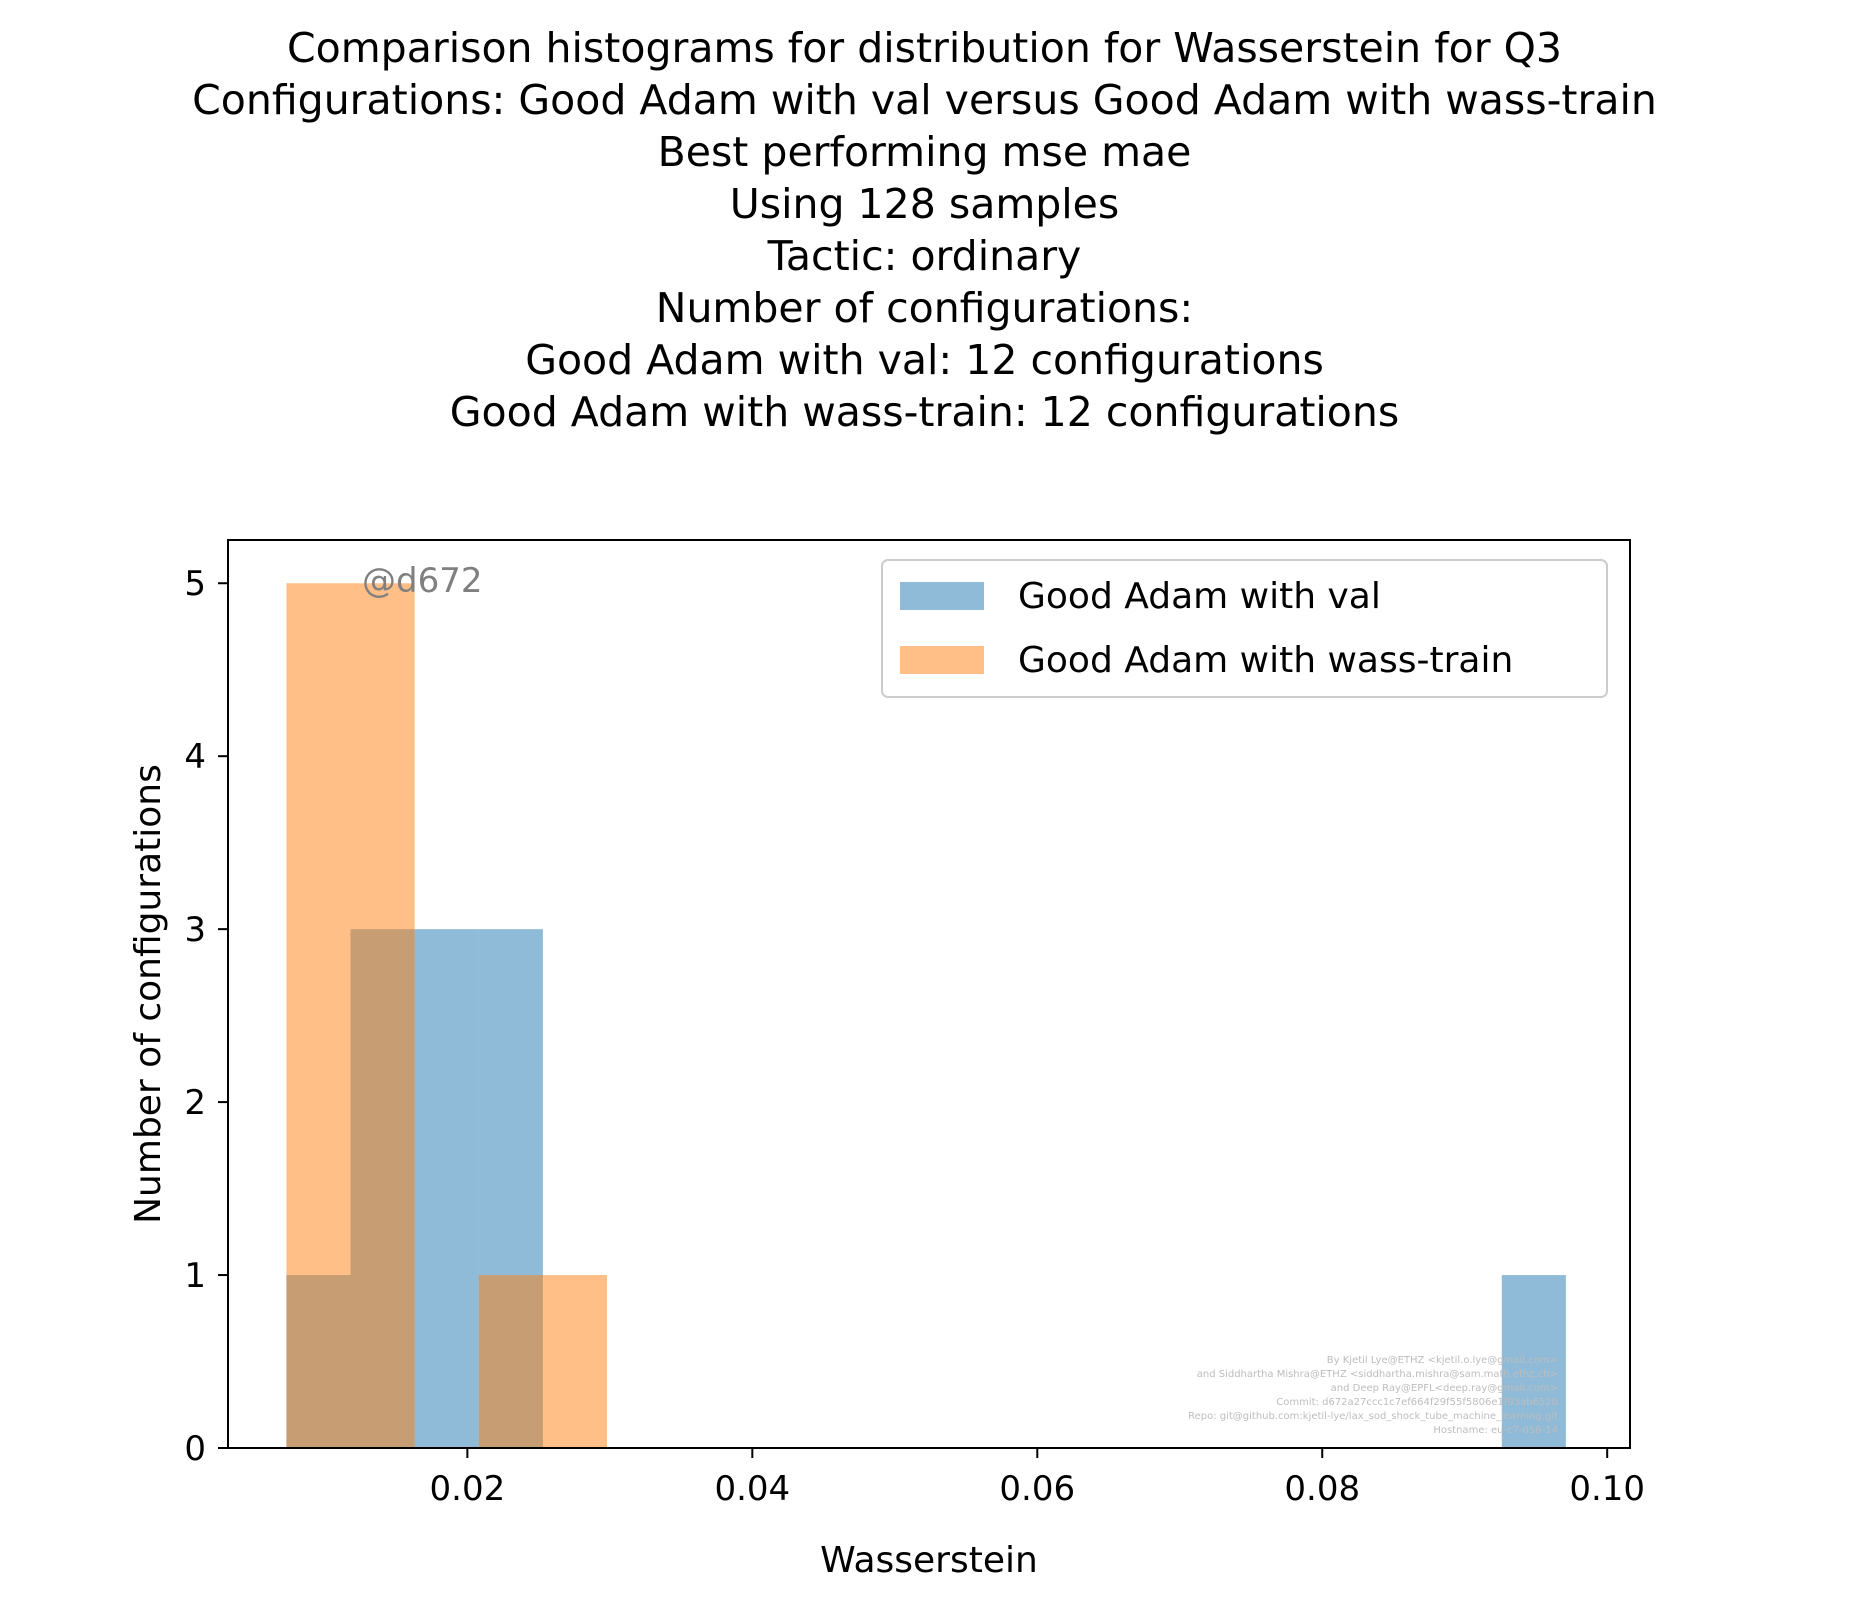 The image size is (1849, 1603). I want to click on y-tick-label-2: 1, so click(195, 1276).